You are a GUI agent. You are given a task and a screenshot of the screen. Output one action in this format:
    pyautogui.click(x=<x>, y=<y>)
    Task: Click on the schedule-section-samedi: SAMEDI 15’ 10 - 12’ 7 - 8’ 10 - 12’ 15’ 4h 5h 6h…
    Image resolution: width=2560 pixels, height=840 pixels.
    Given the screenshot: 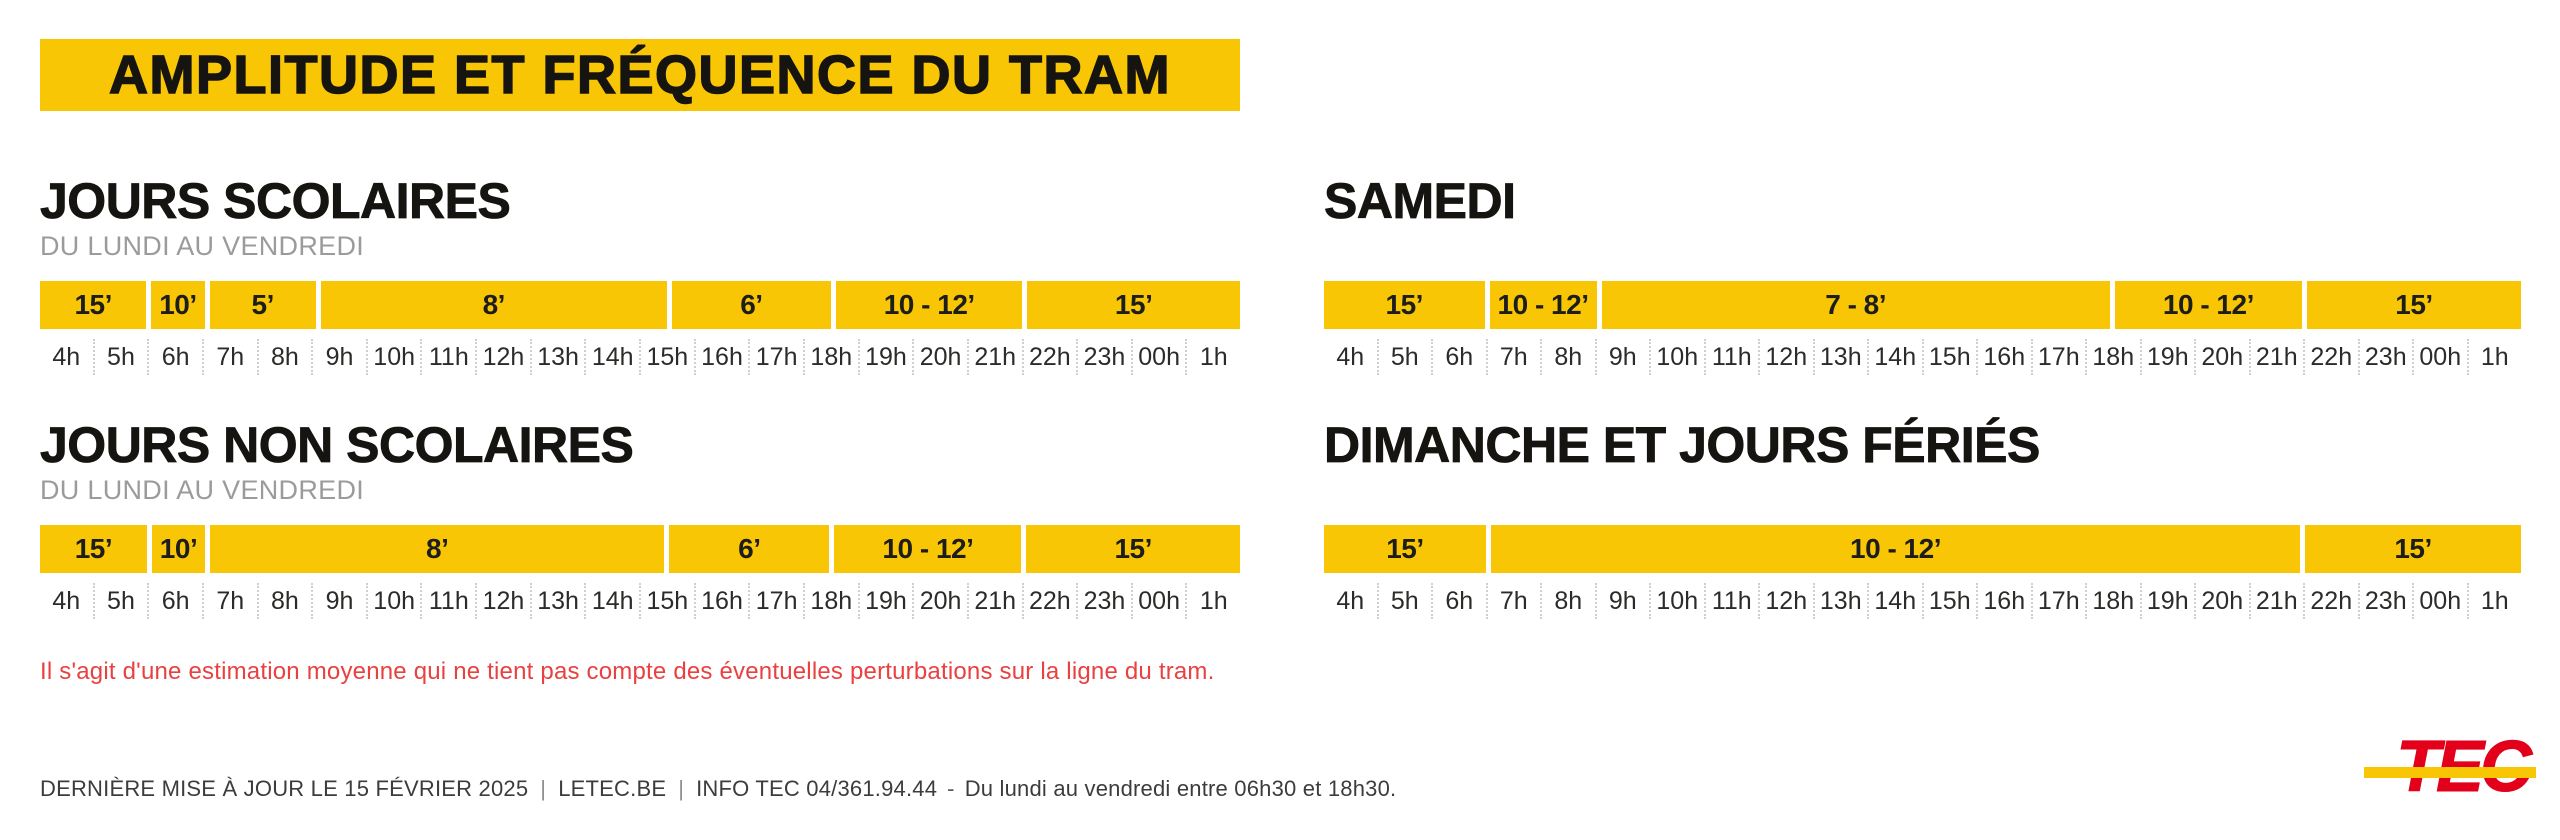 What is the action you would take?
    pyautogui.click(x=1922, y=274)
    